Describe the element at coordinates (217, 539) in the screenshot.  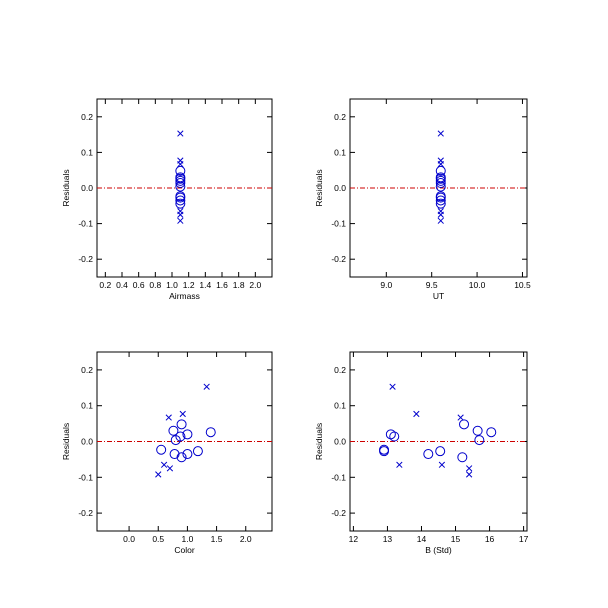
I see `panel-color-xtick-label: 1.5` at that location.